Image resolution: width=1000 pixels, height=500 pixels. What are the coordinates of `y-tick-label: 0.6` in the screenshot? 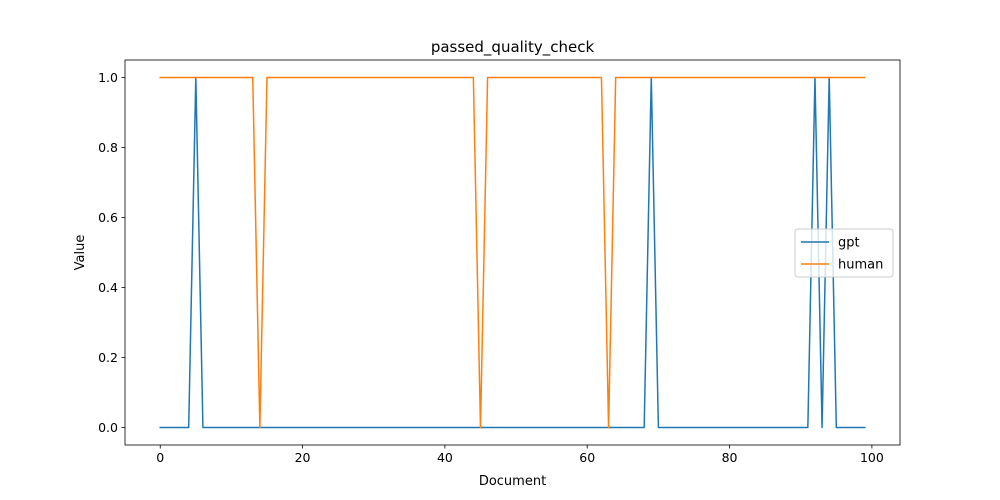 It's located at (108, 217).